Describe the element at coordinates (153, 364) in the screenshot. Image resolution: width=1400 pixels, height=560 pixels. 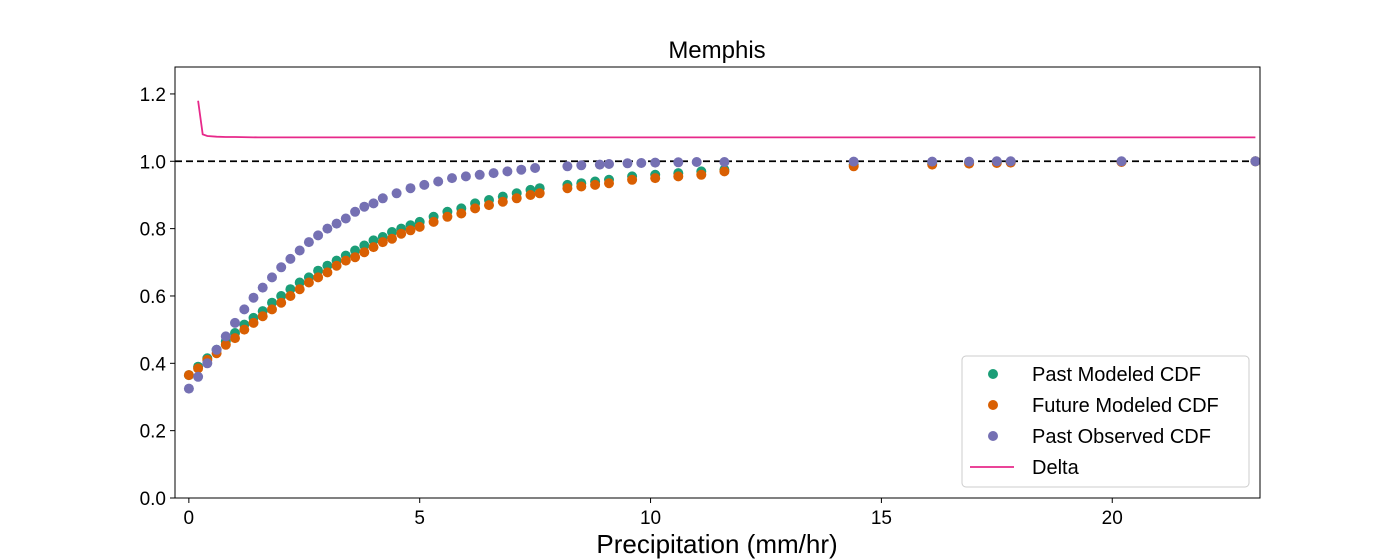
I see `y-tick-label: 0.4` at that location.